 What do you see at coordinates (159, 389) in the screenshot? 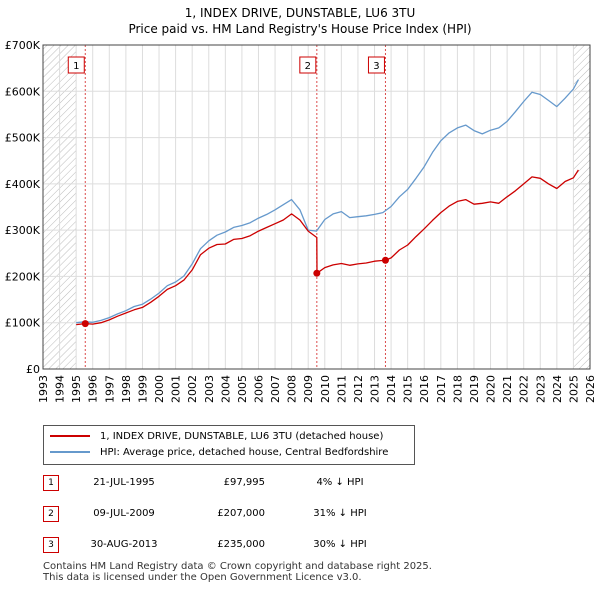
I see `x-tick-label: 2000` at bounding box center [159, 389].